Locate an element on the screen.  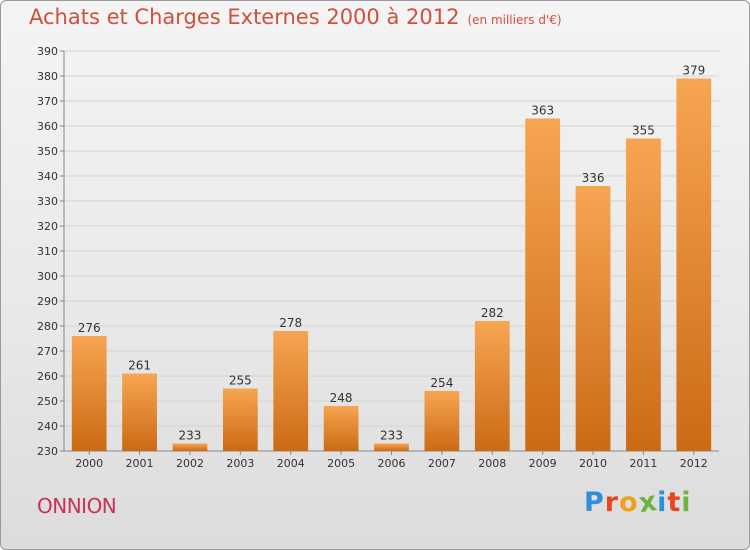
data-label-2012: 379 is located at coordinates (693, 71).